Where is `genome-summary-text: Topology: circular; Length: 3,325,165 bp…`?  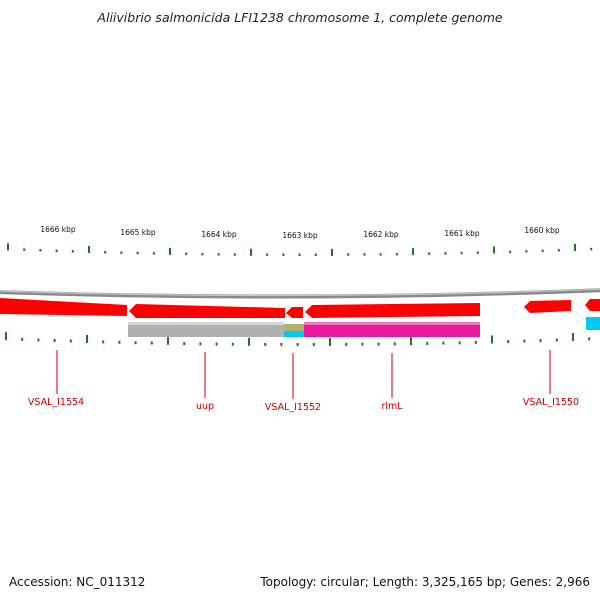 genome-summary-text: Topology: circular; Length: 3,325,165 bp… is located at coordinates (425, 582).